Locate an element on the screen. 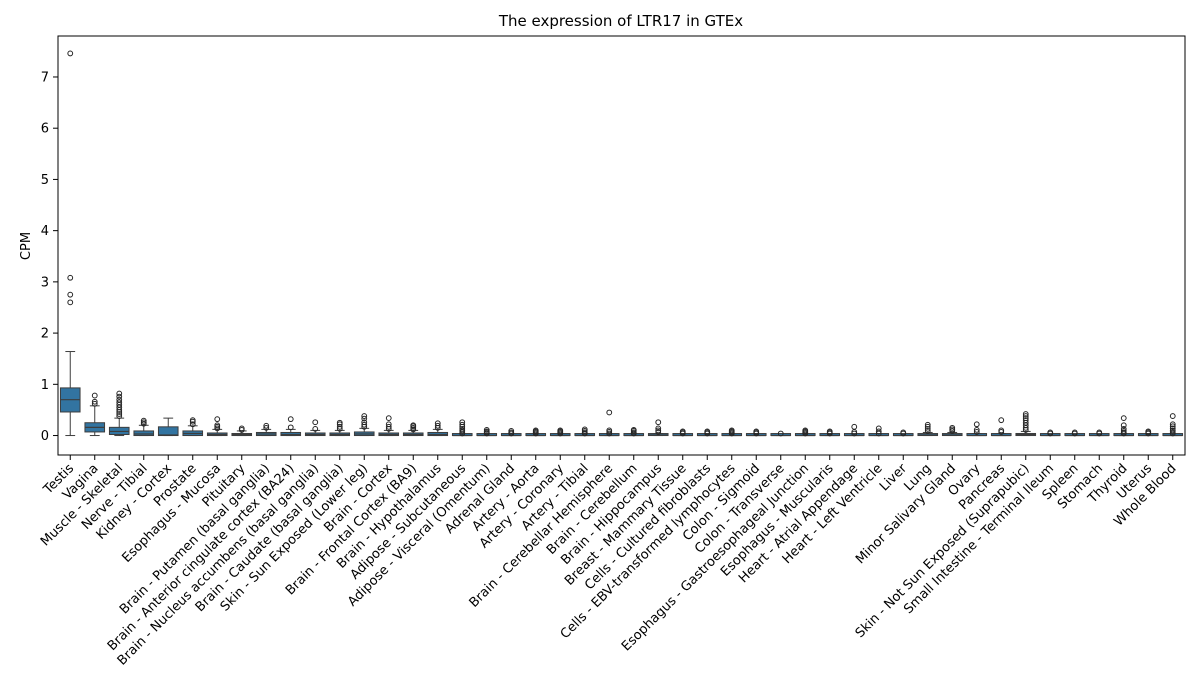 This screenshot has width=1200, height=700. y-tick-label: 4 is located at coordinates (45, 231).